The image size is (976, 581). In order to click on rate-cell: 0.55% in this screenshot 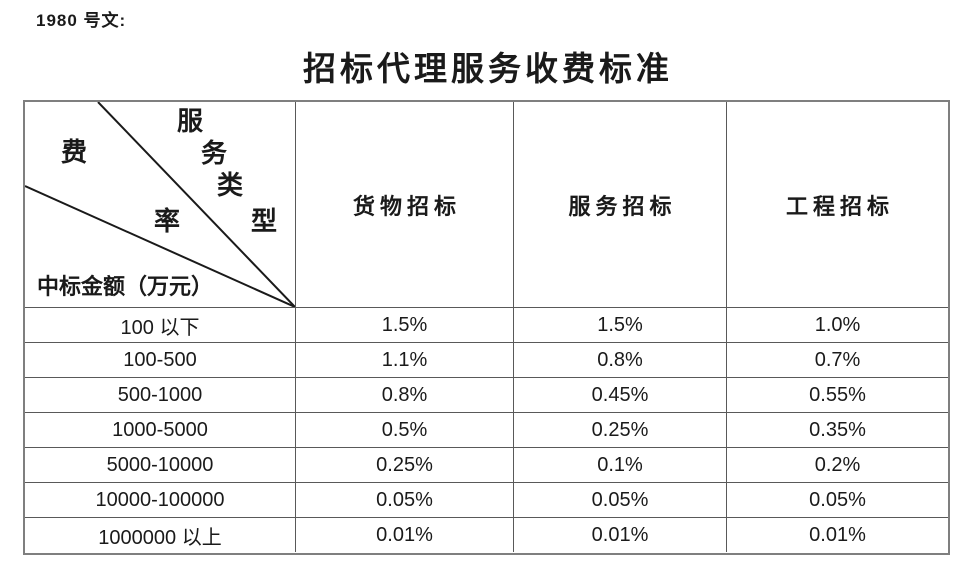, I will do `click(837, 395)`.